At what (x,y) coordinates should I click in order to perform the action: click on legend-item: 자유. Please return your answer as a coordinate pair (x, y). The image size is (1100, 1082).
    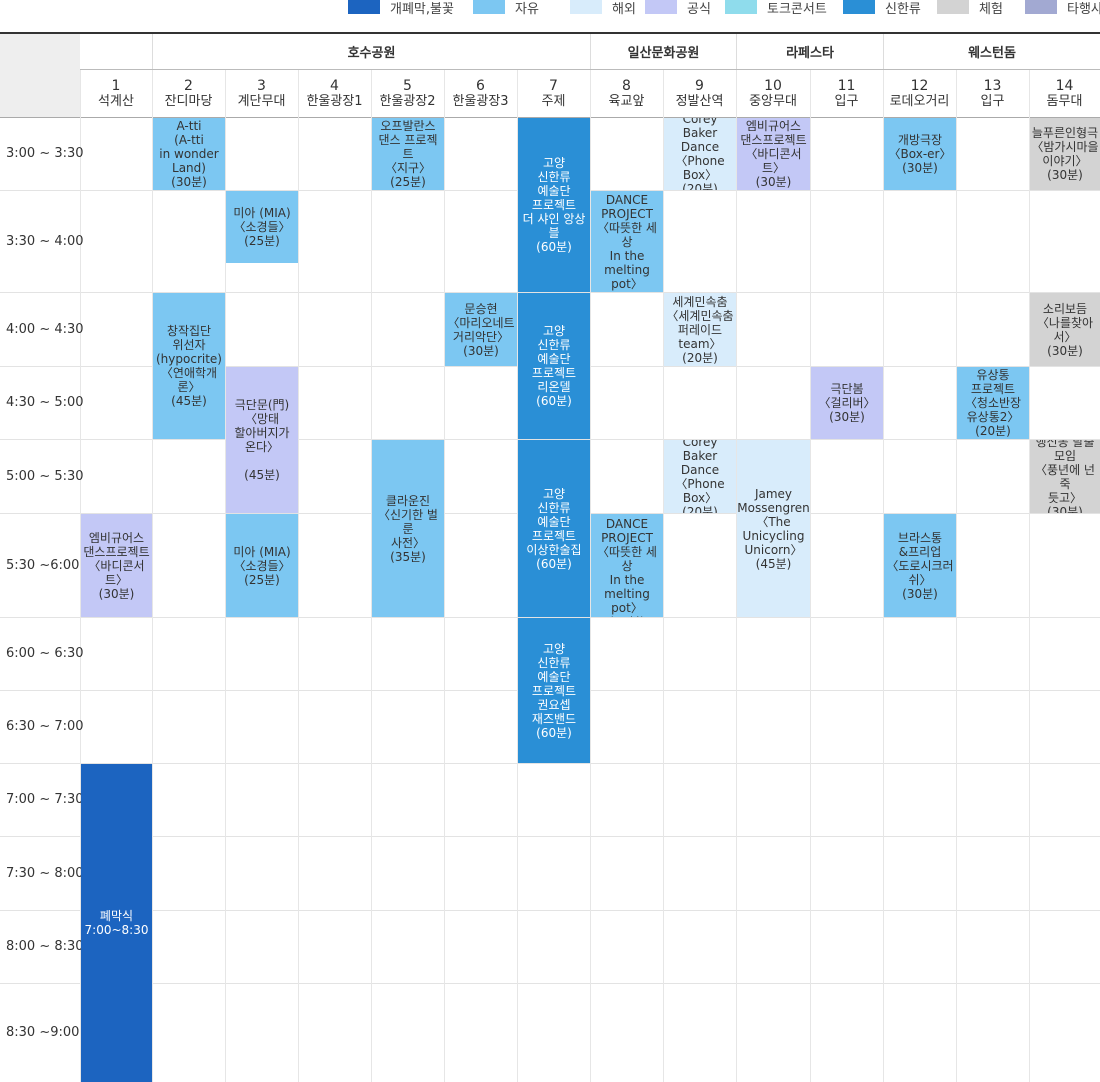
    Looking at the image, I should click on (506, 8).